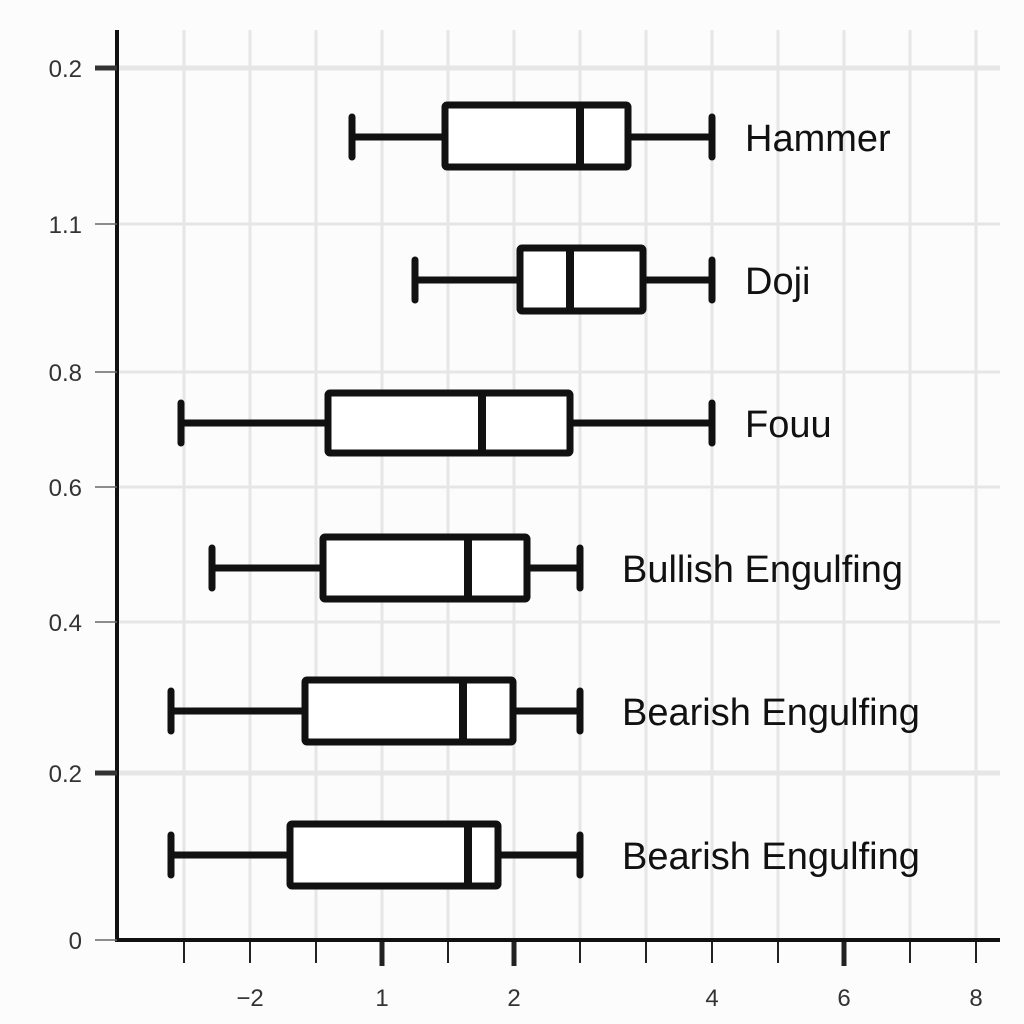 This screenshot has width=1024, height=1024. What do you see at coordinates (788, 425) in the screenshot?
I see `category-label: Fouu` at bounding box center [788, 425].